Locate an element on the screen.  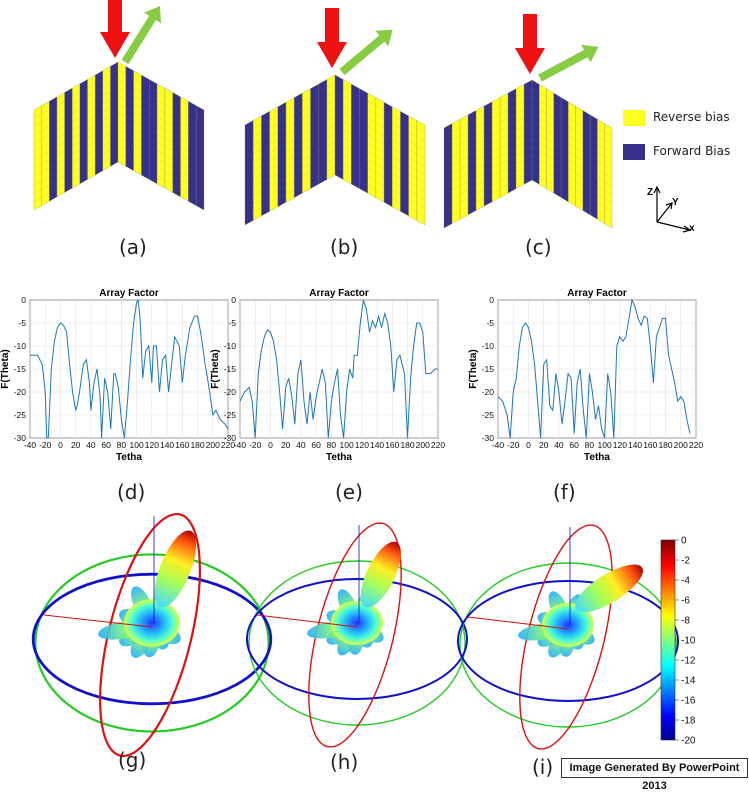
legend-forward-swatch is located at coordinates (634, 152).